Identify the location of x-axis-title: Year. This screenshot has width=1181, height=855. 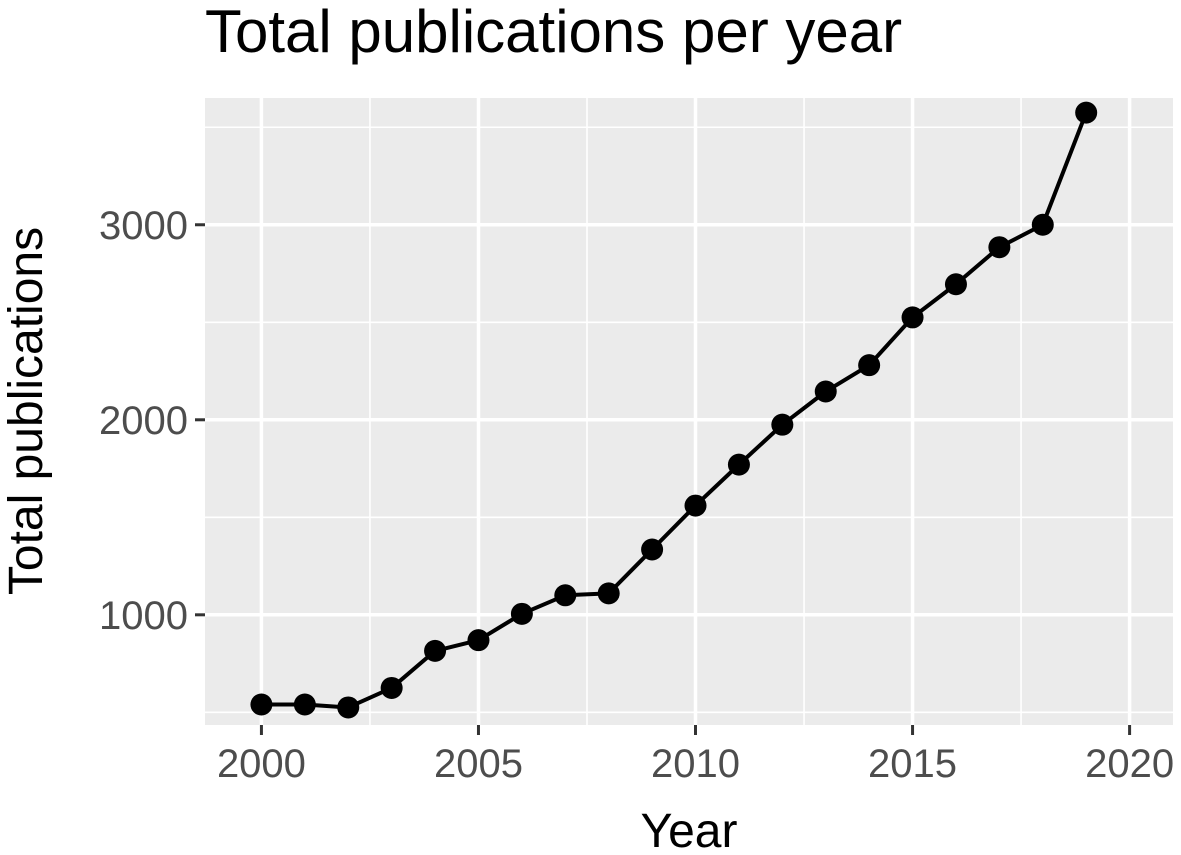
(689, 830).